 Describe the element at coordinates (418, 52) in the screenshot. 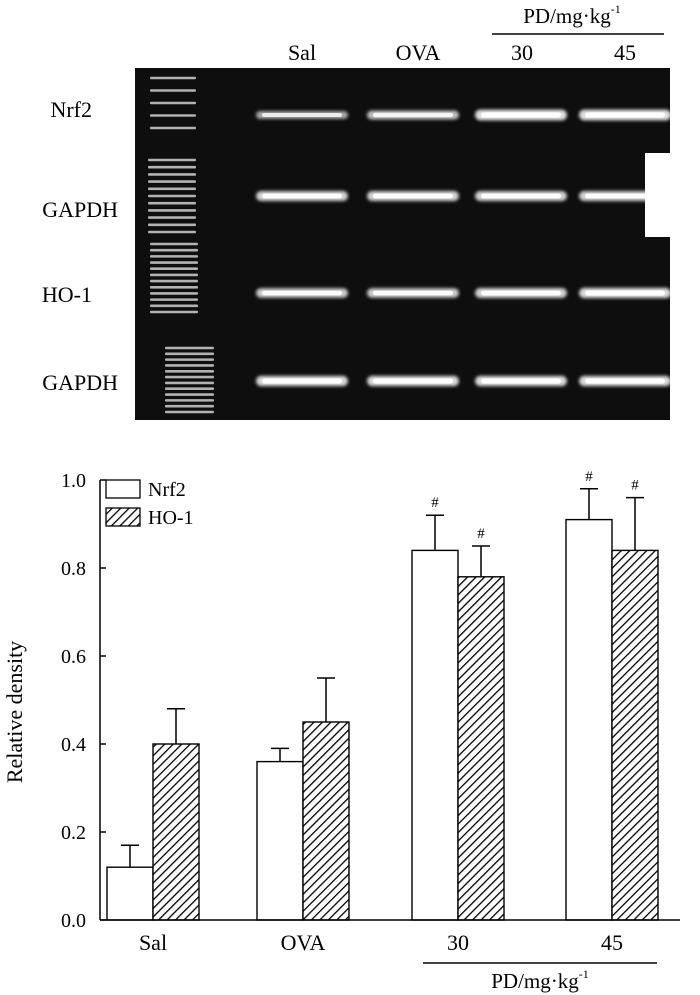

I see `gel-lane-label-ova: OVA` at that location.